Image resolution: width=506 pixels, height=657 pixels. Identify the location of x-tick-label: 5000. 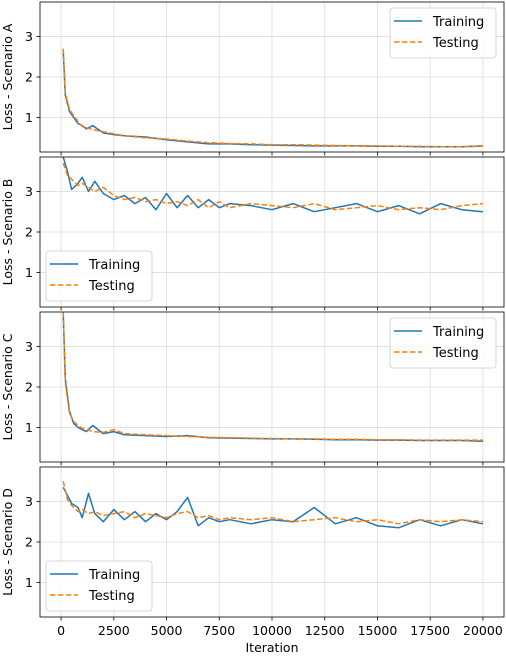
(167, 630).